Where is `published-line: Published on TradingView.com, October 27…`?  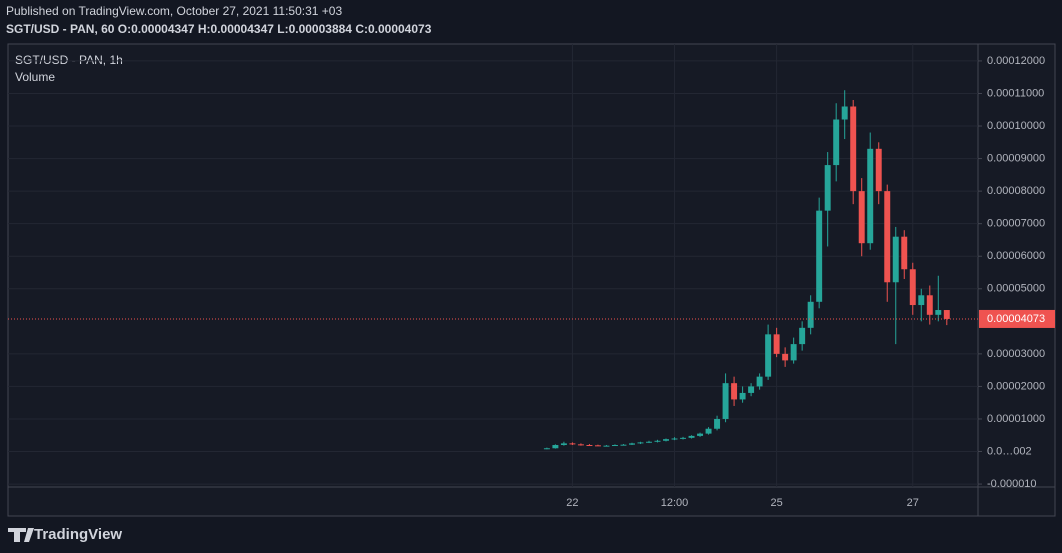 published-line: Published on TradingView.com, October 27… is located at coordinates (174, 11).